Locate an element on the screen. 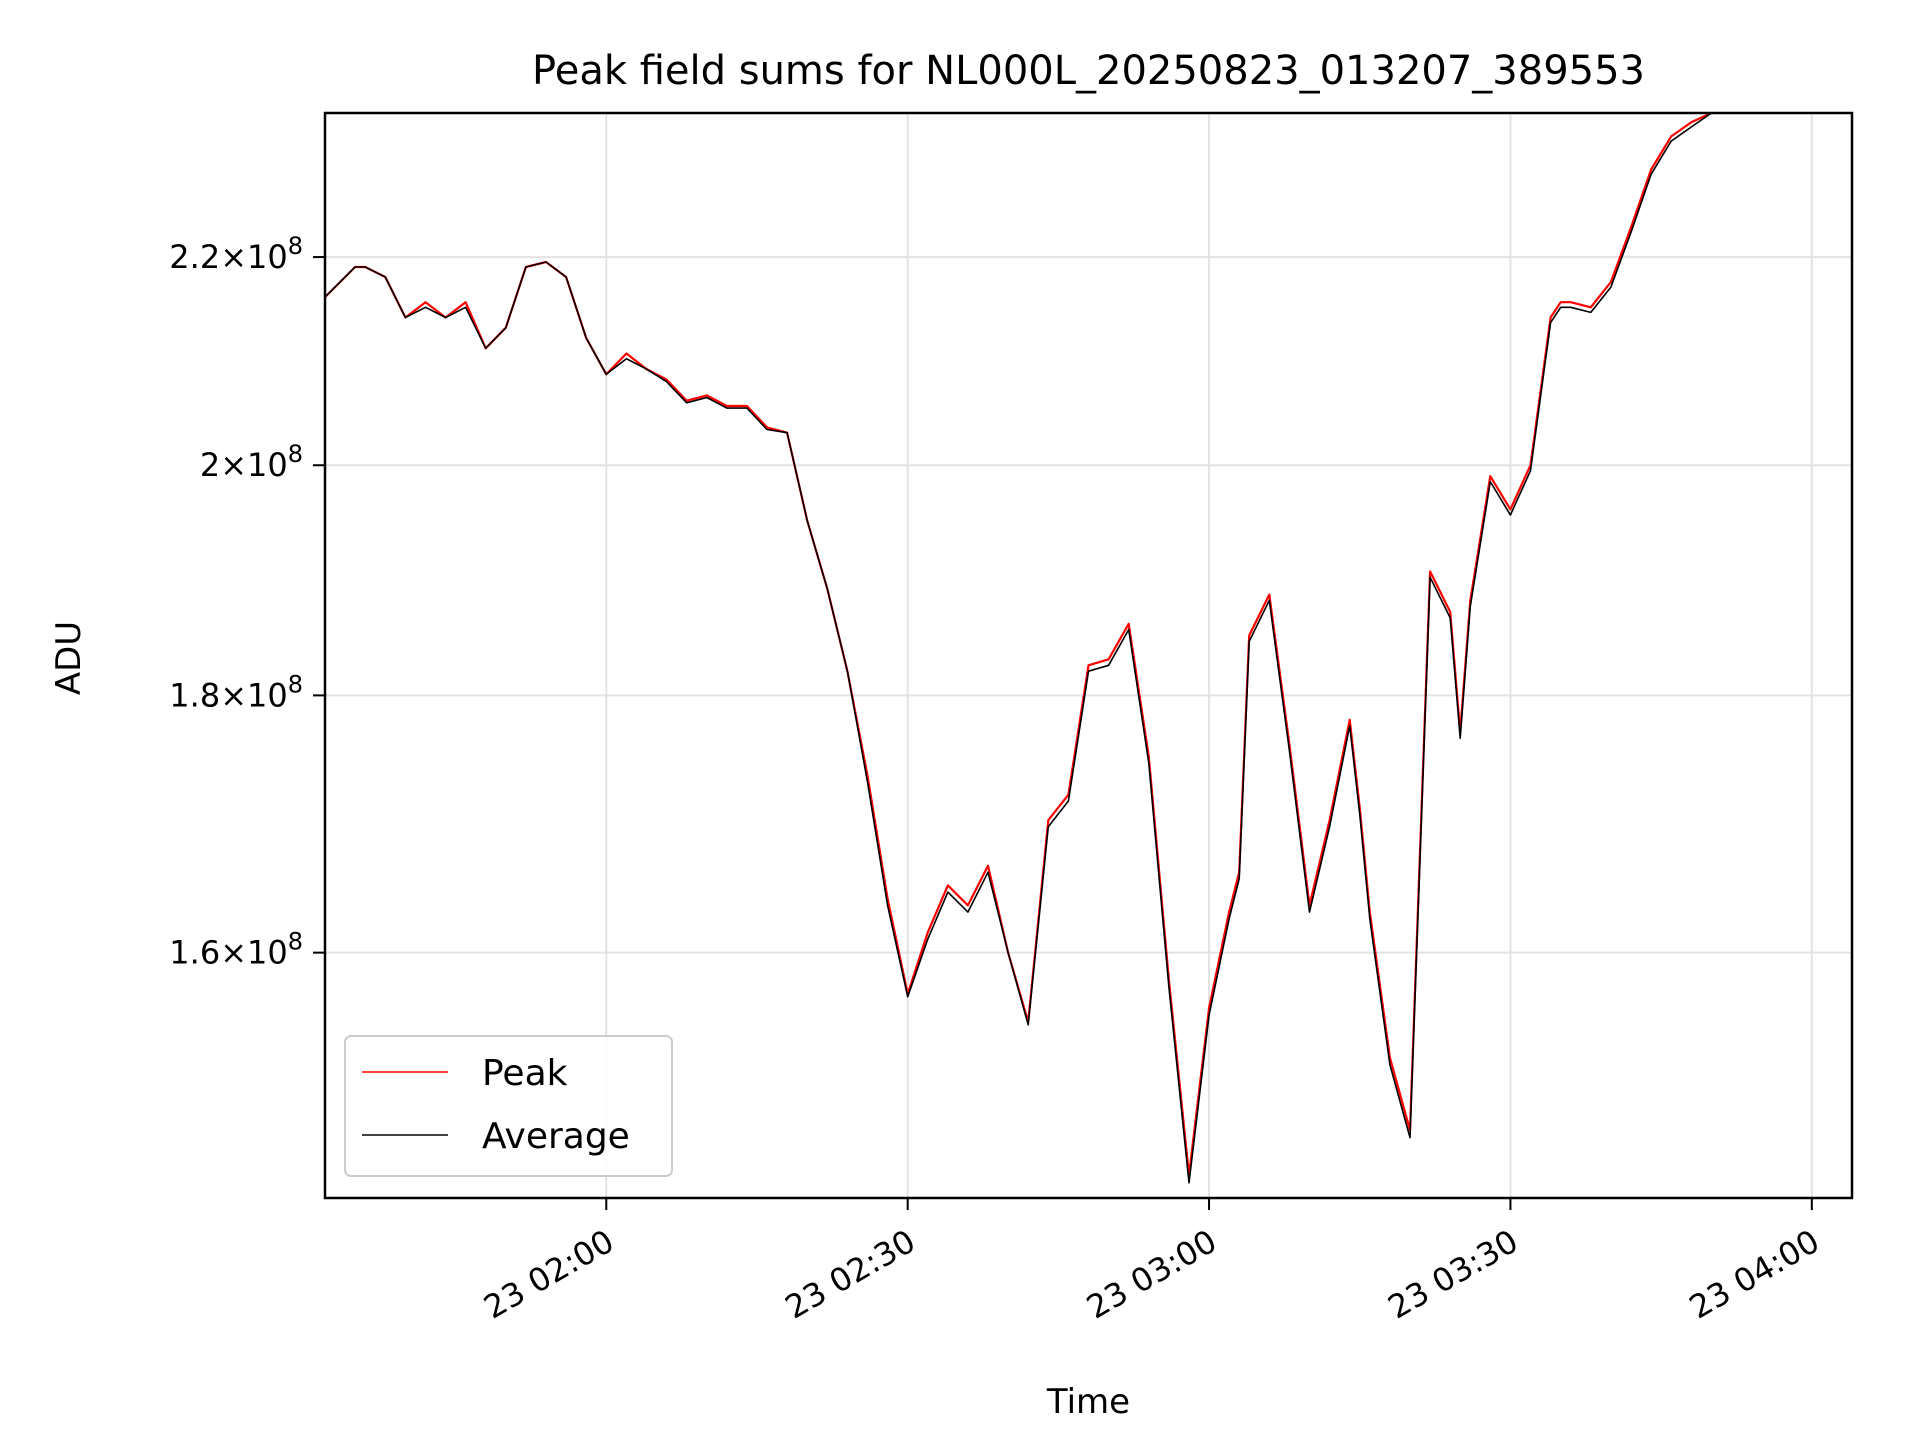  legend-label-peak: Peak is located at coordinates (525, 1073).